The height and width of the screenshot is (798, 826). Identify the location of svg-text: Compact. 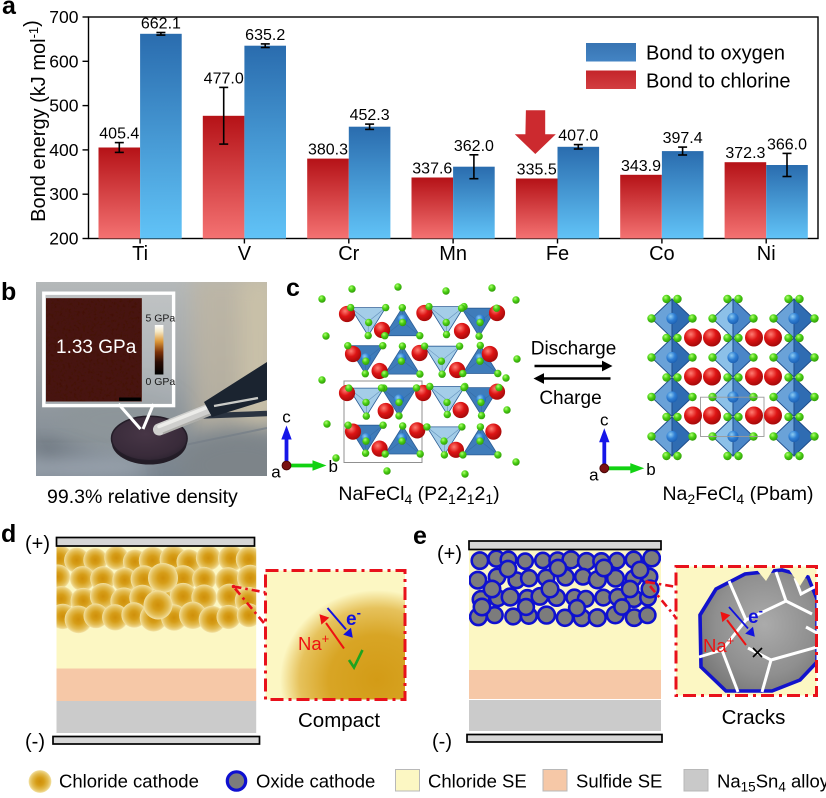
(339, 720).